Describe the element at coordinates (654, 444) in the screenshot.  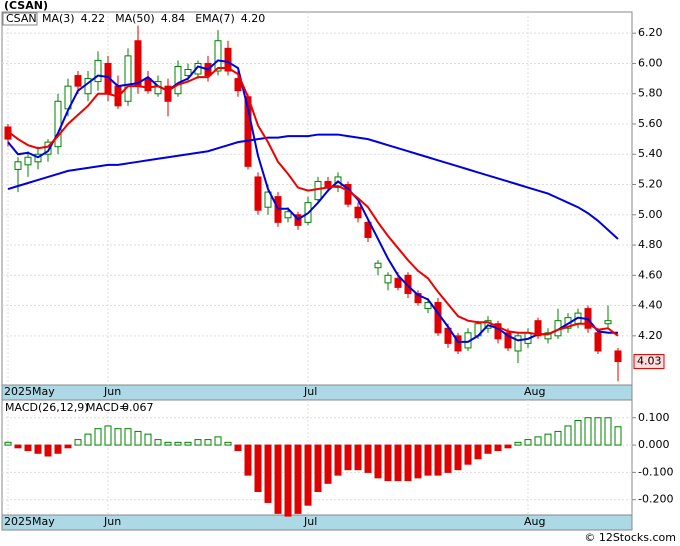
I see `y-tick-label: 0.000` at that location.